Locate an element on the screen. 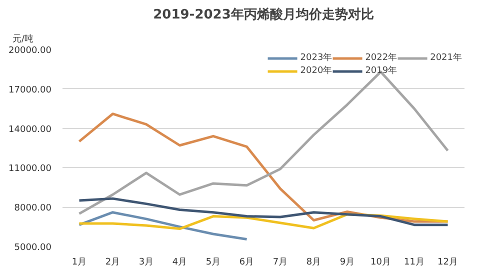  legend-label: 2021年 is located at coordinates (446, 58).